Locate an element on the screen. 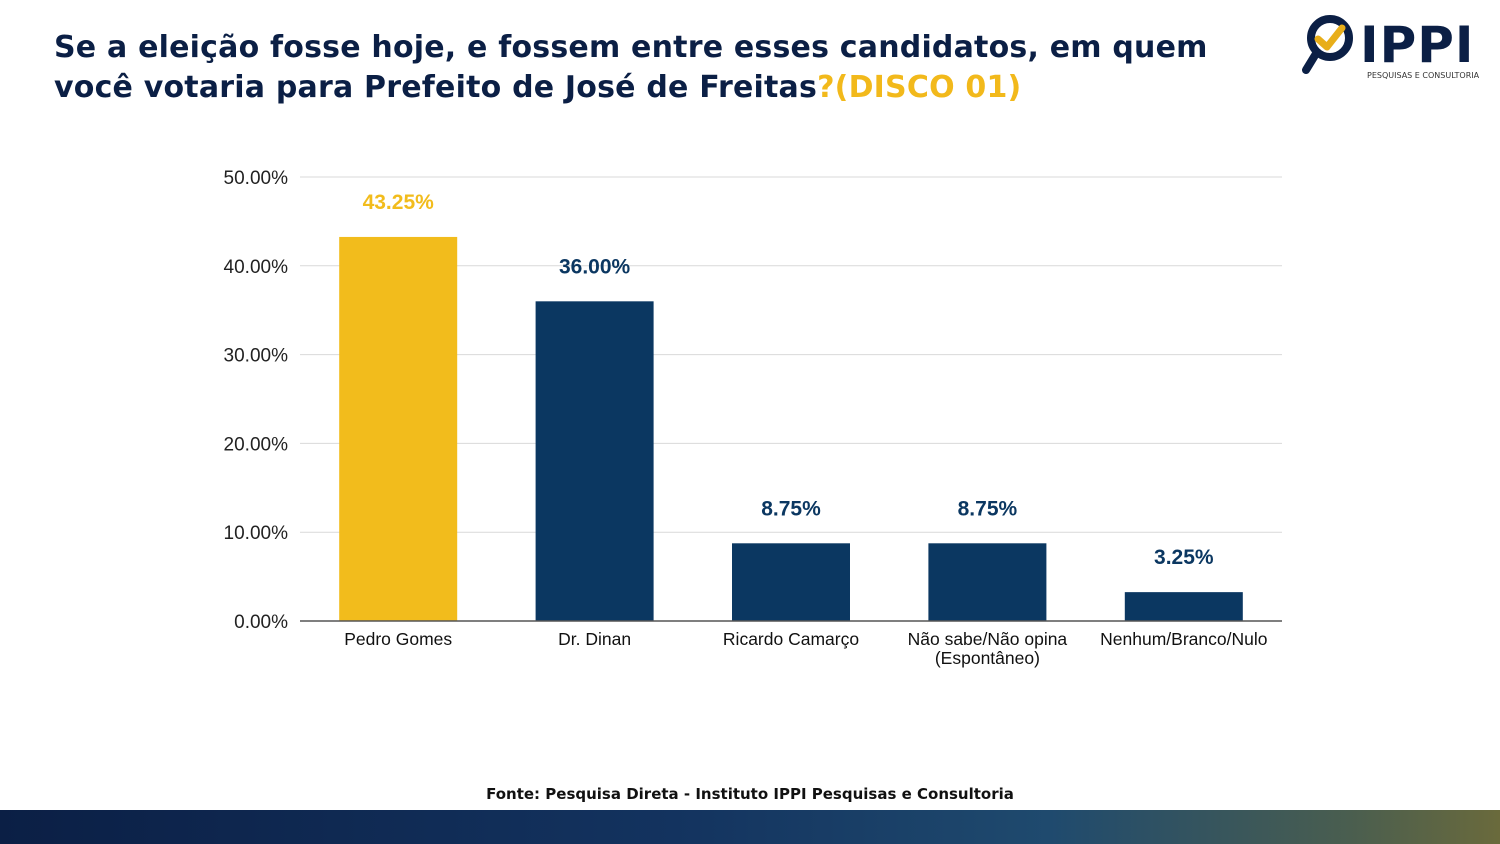 This screenshot has height=844, width=1500. x-tick-label: Dr. Dinan is located at coordinates (594, 639).